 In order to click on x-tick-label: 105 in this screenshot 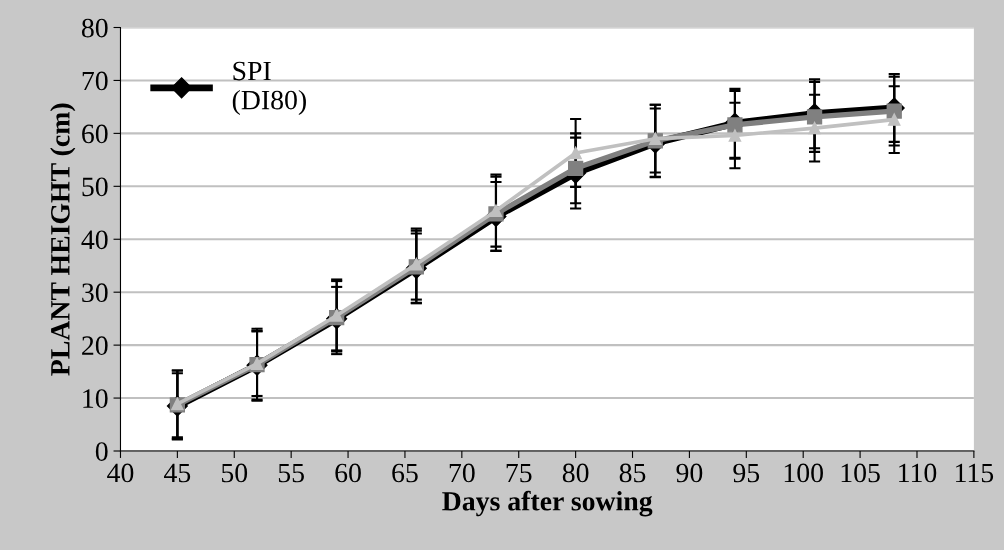, I will do `click(860, 473)`.